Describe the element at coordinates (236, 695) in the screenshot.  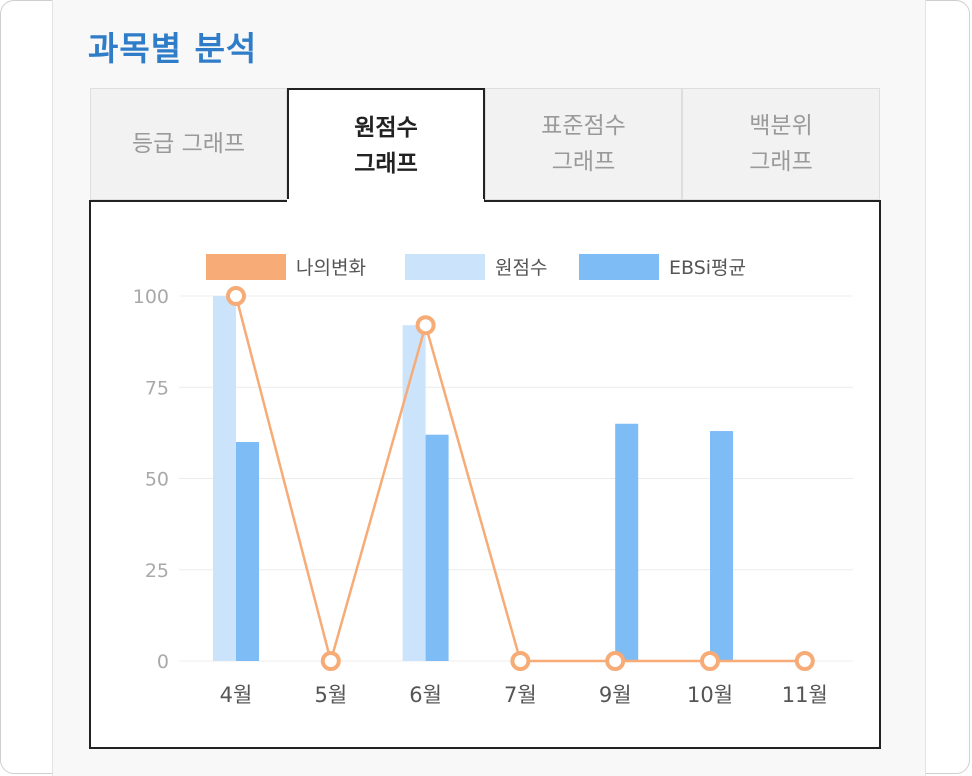
I see `x-tick-label: 4월` at that location.